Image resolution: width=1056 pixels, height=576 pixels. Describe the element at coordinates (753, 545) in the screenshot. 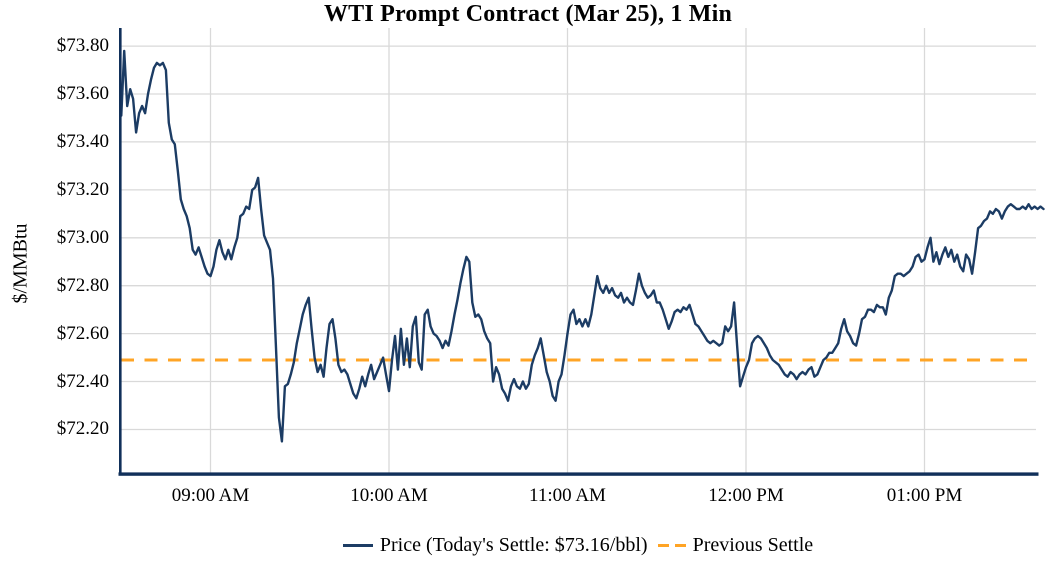

I see `legend-previous-settle-label: Previous Settle` at that location.